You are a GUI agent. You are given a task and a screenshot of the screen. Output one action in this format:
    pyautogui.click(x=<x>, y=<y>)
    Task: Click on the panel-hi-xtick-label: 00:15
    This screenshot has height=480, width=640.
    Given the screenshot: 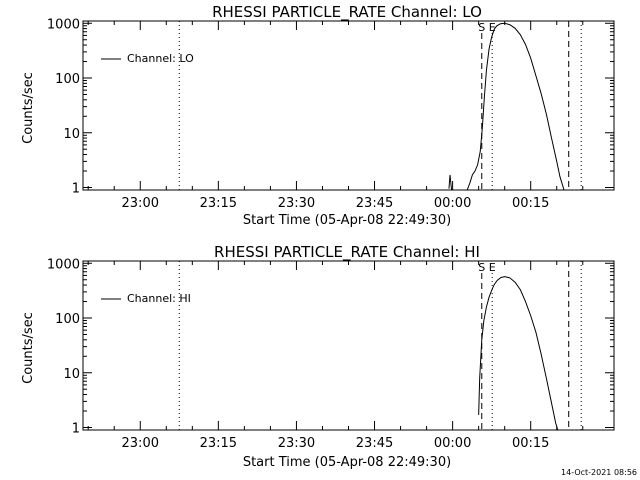 What is the action you would take?
    pyautogui.click(x=530, y=443)
    